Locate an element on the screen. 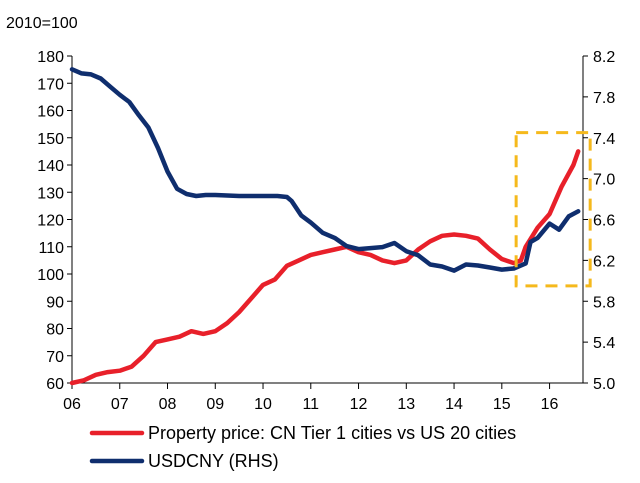 This screenshot has height=483, width=640. left-tick-label: 160 is located at coordinates (50, 112).